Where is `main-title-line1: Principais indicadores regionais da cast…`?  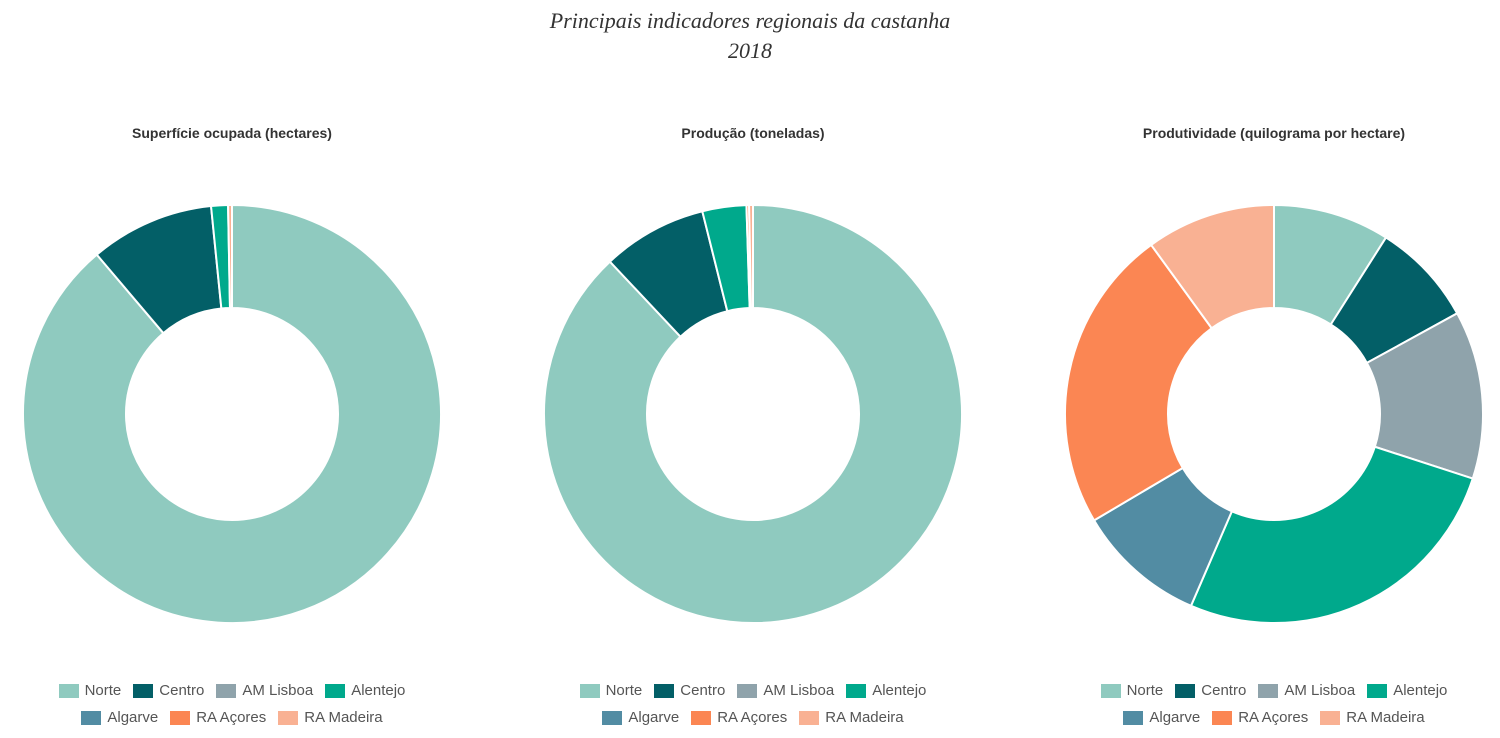 main-title-line1: Principais indicadores regionais da cast… is located at coordinates (750, 20).